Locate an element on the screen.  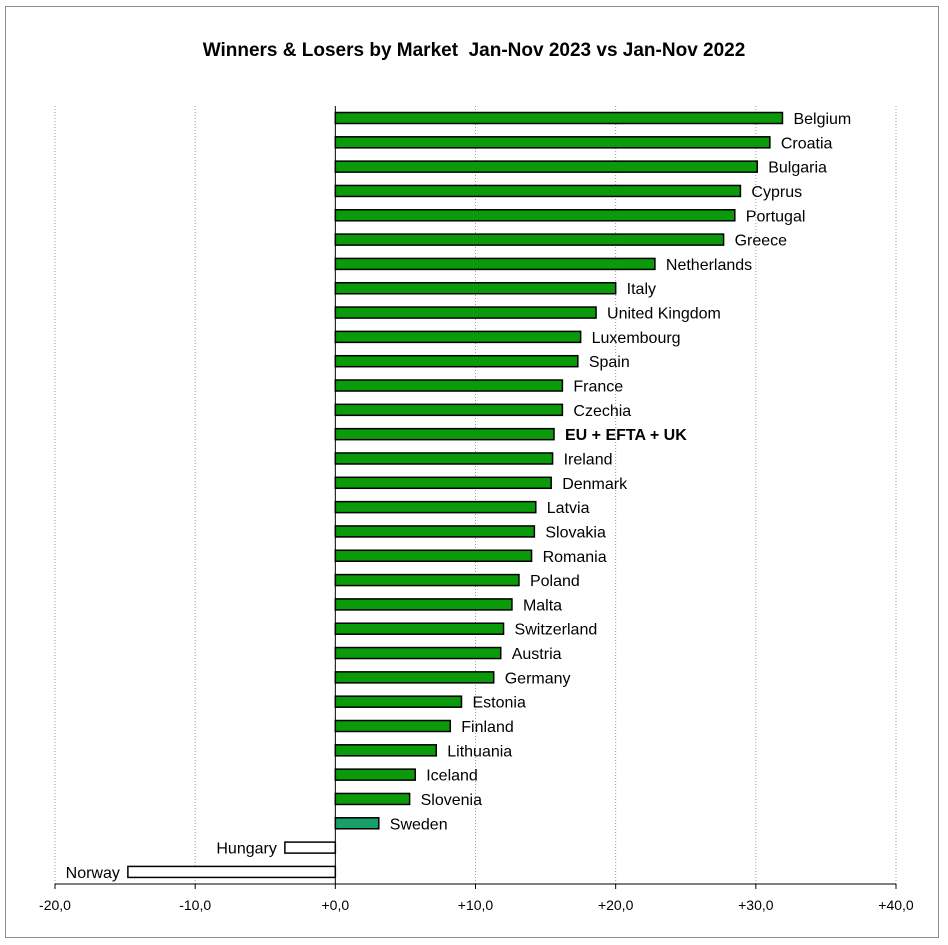
bar-lithuania is located at coordinates (386, 750).